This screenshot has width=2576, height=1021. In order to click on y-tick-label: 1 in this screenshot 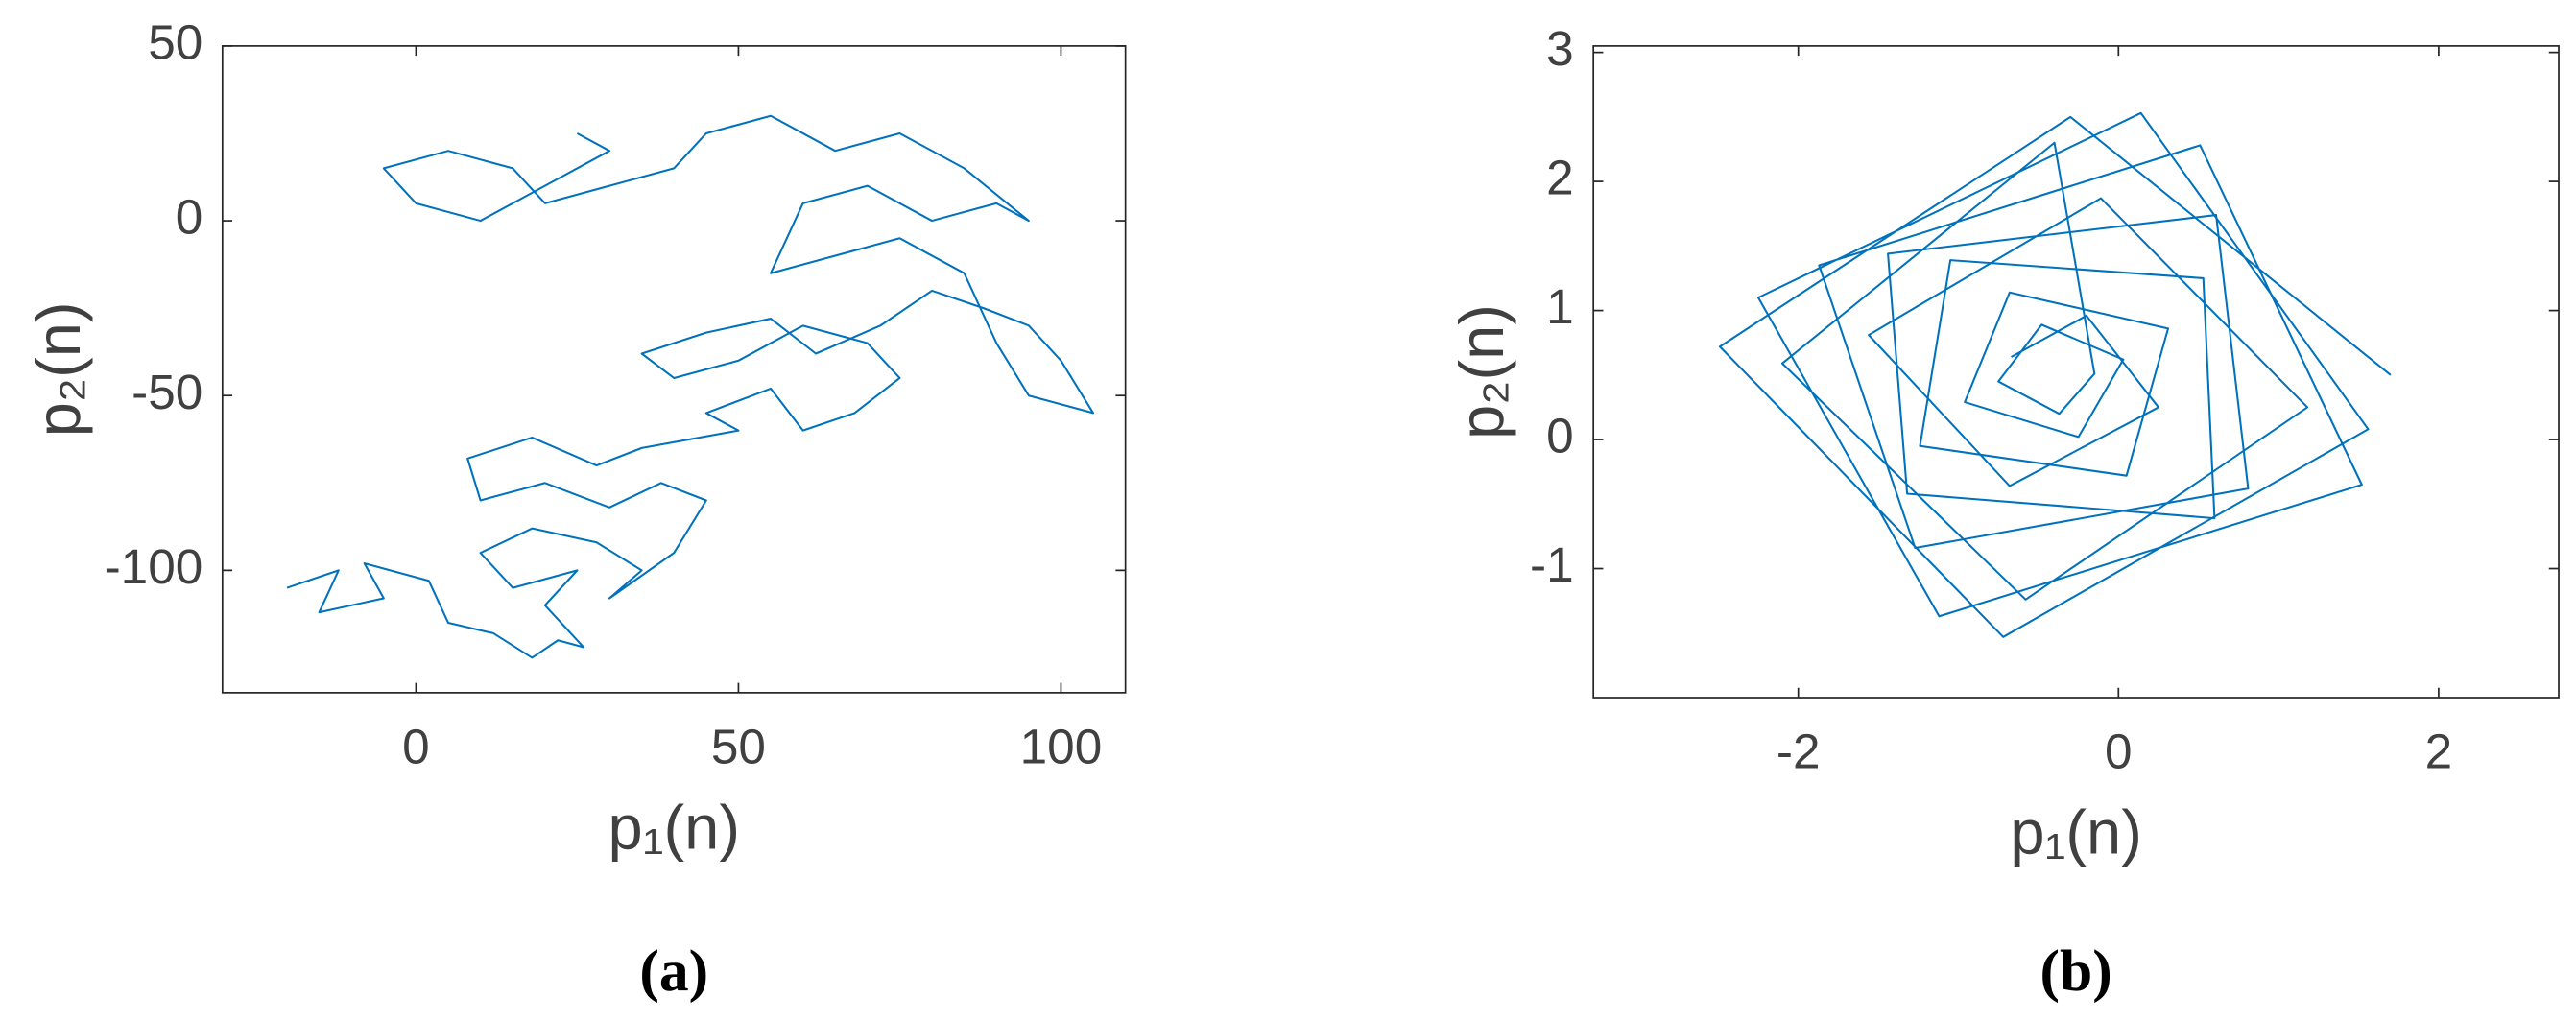, I will do `click(1560, 306)`.